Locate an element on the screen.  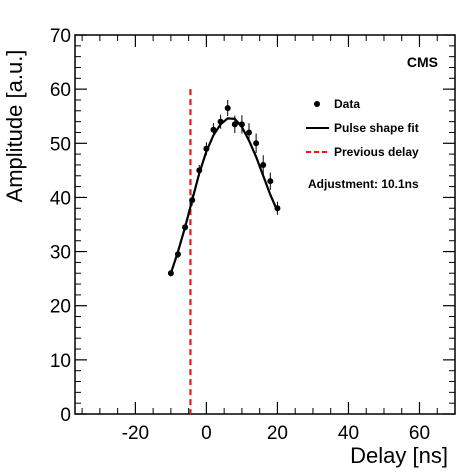
y-tick-label: 0 is located at coordinates (65, 415).